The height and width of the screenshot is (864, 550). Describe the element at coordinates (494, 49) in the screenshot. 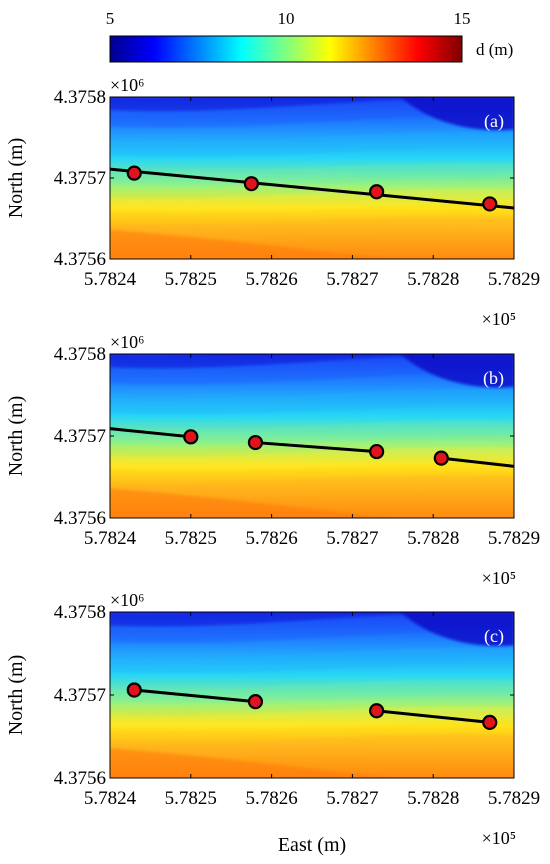

I see `colorbar-label: d (m)` at that location.